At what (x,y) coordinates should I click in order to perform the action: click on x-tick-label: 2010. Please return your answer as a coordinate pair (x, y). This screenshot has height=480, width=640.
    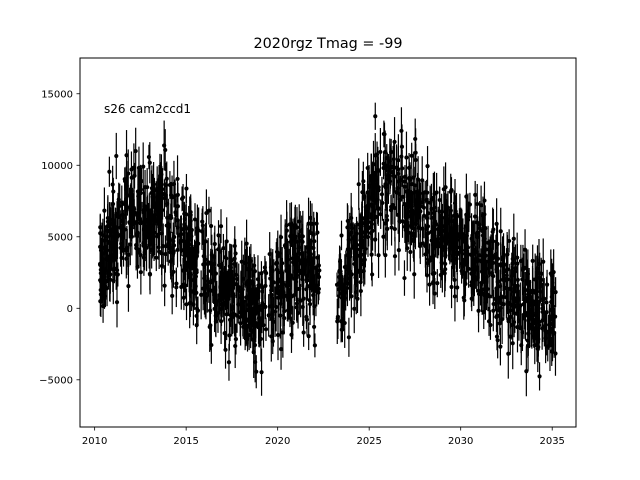
    Looking at the image, I should click on (94, 441).